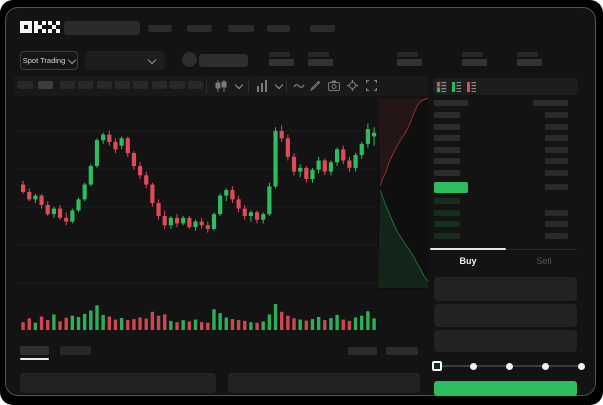  Describe the element at coordinates (451, 103) in the screenshot. I see `orderbook-col-header-price` at that location.